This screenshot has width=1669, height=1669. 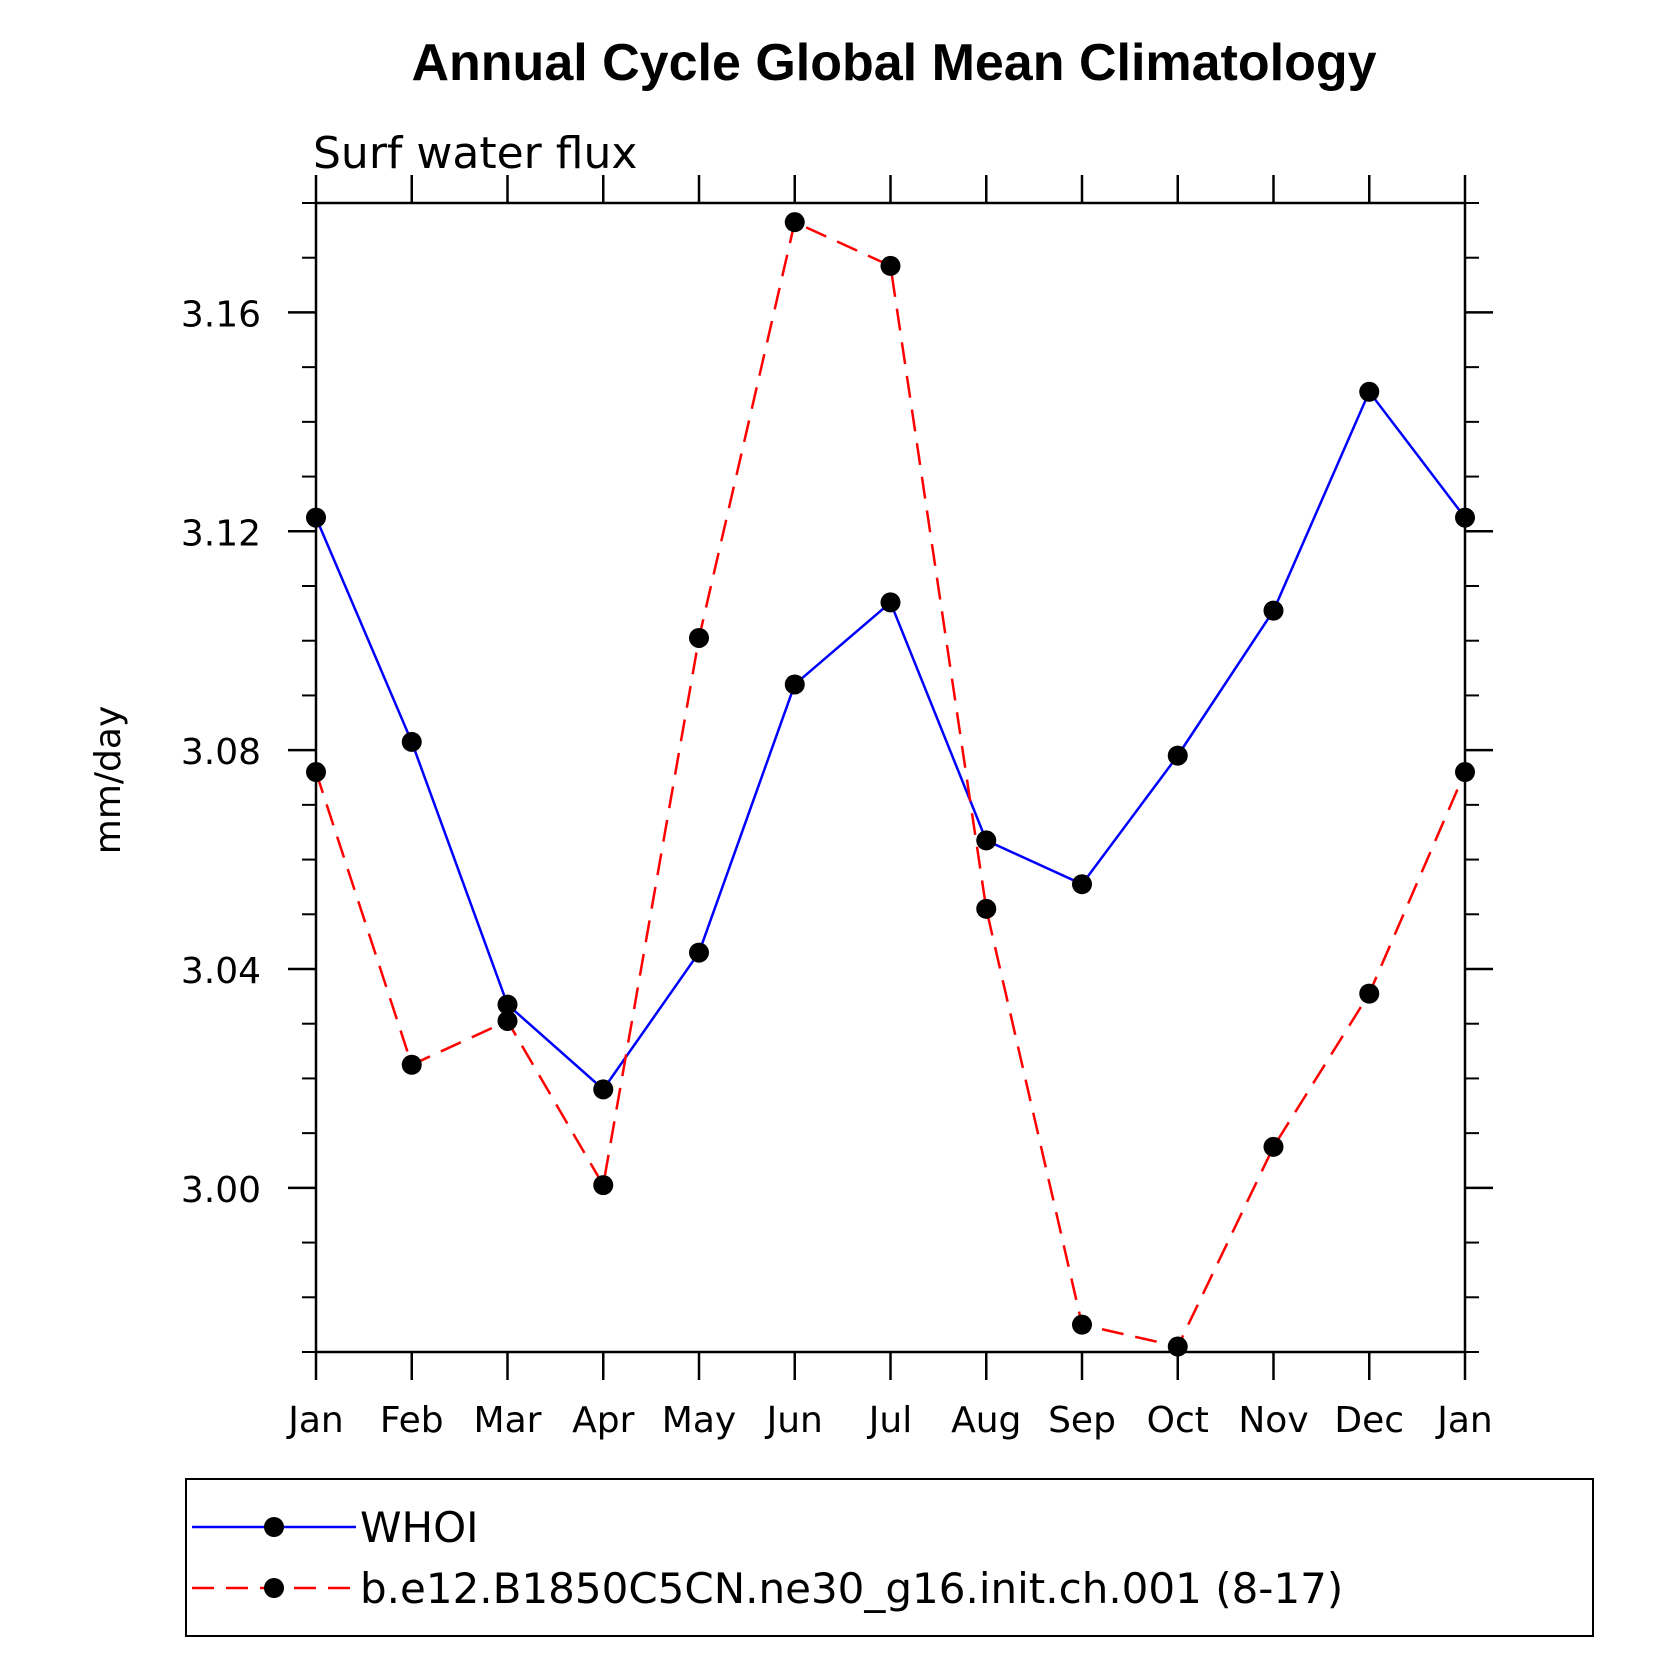 What do you see at coordinates (419, 1527) in the screenshot?
I see `legend-label: WHOI` at bounding box center [419, 1527].